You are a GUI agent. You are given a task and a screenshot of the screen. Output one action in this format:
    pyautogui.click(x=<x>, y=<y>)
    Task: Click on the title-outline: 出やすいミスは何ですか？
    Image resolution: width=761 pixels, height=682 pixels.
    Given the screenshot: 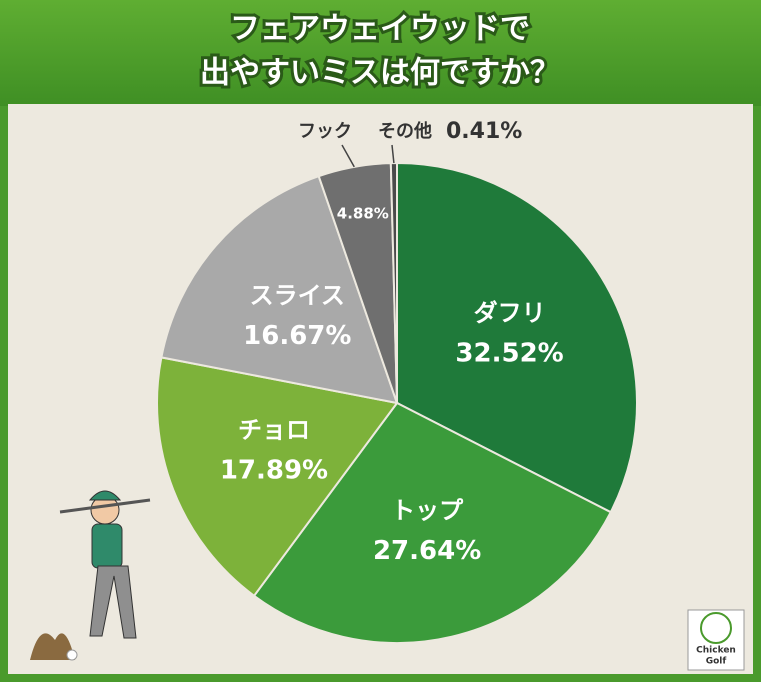 What is the action you would take?
    pyautogui.click(x=380, y=73)
    